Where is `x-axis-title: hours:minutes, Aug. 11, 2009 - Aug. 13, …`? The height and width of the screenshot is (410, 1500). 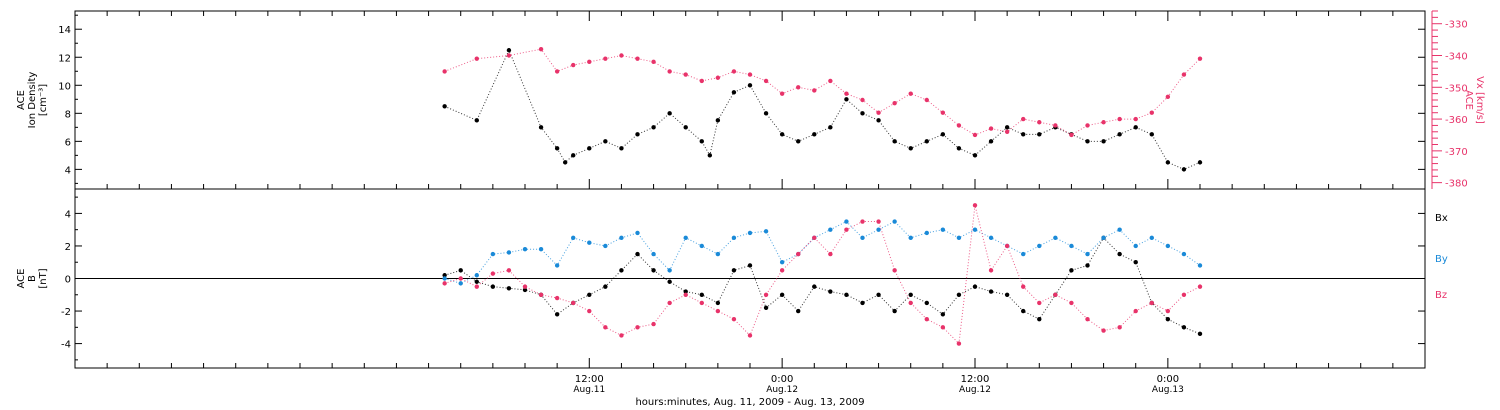
x-axis-title: hours:minutes, Aug. 11, 2009 - Aug. 13, … is located at coordinates (749, 402).